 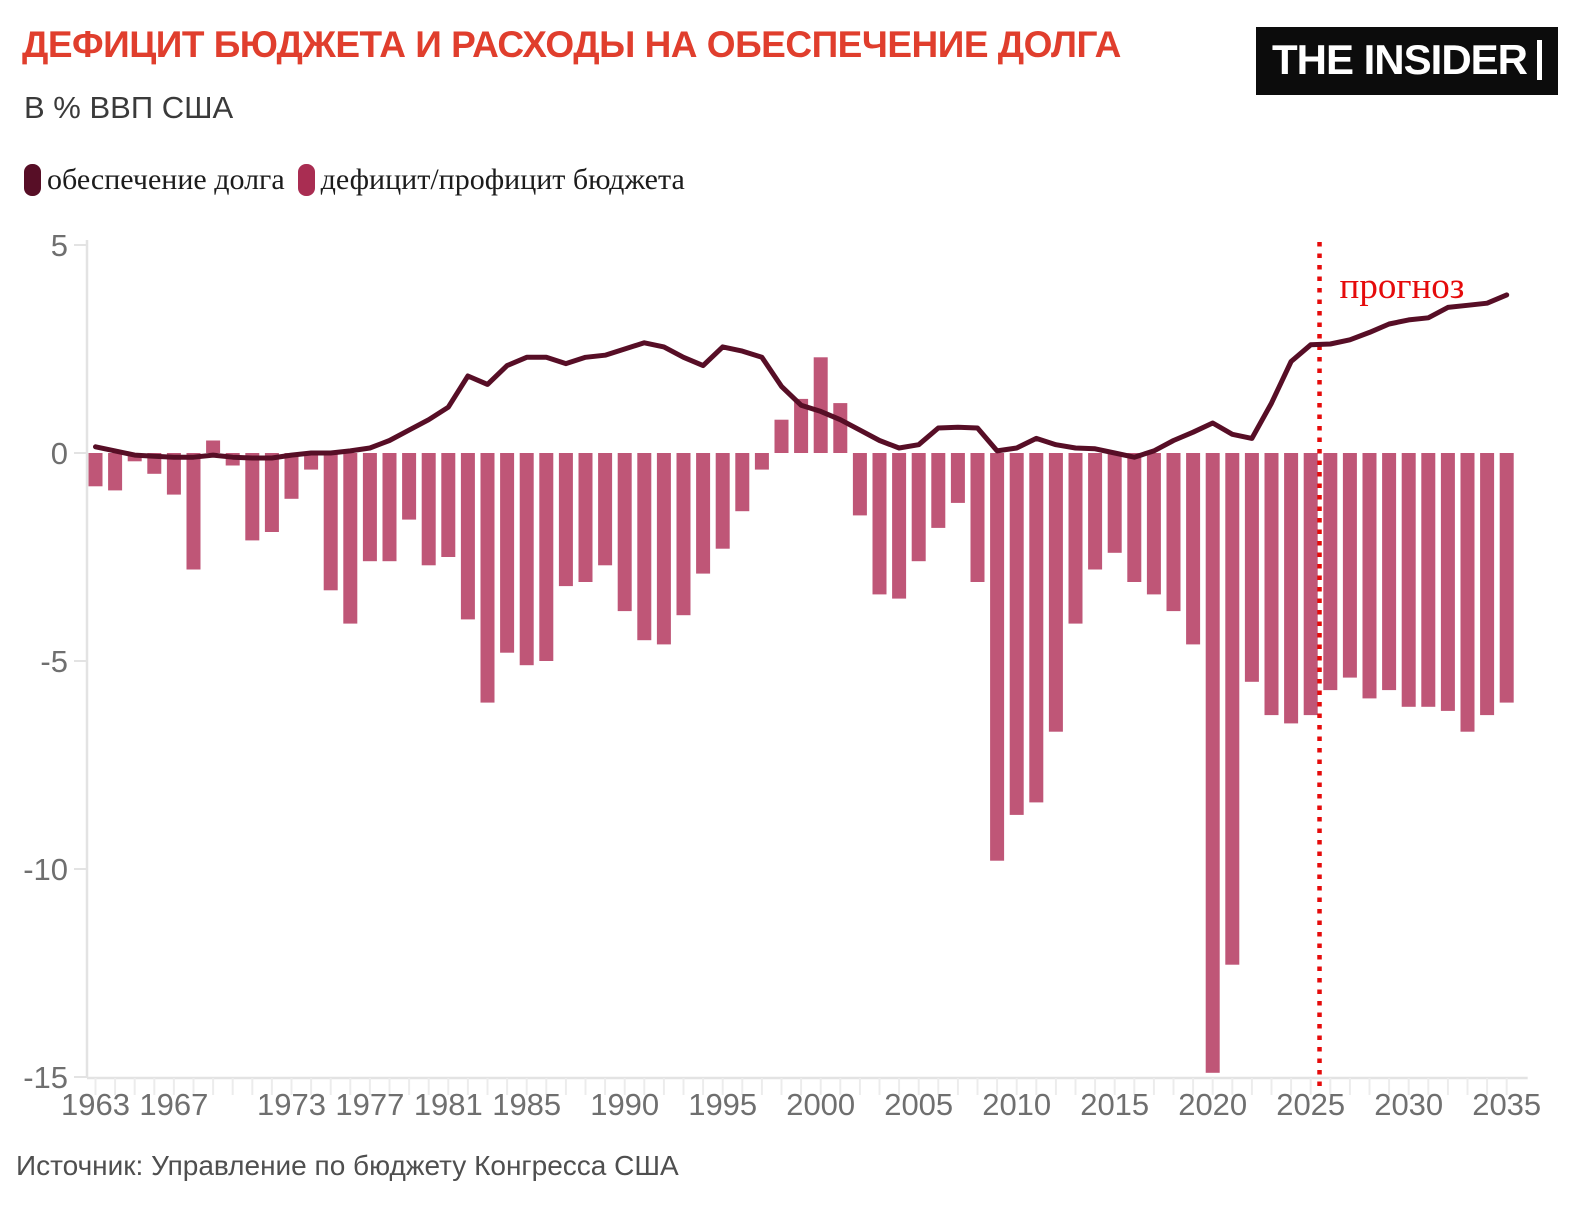 What do you see at coordinates (32, 180) in the screenshot?
I see `legend-swatch-debt-service` at bounding box center [32, 180].